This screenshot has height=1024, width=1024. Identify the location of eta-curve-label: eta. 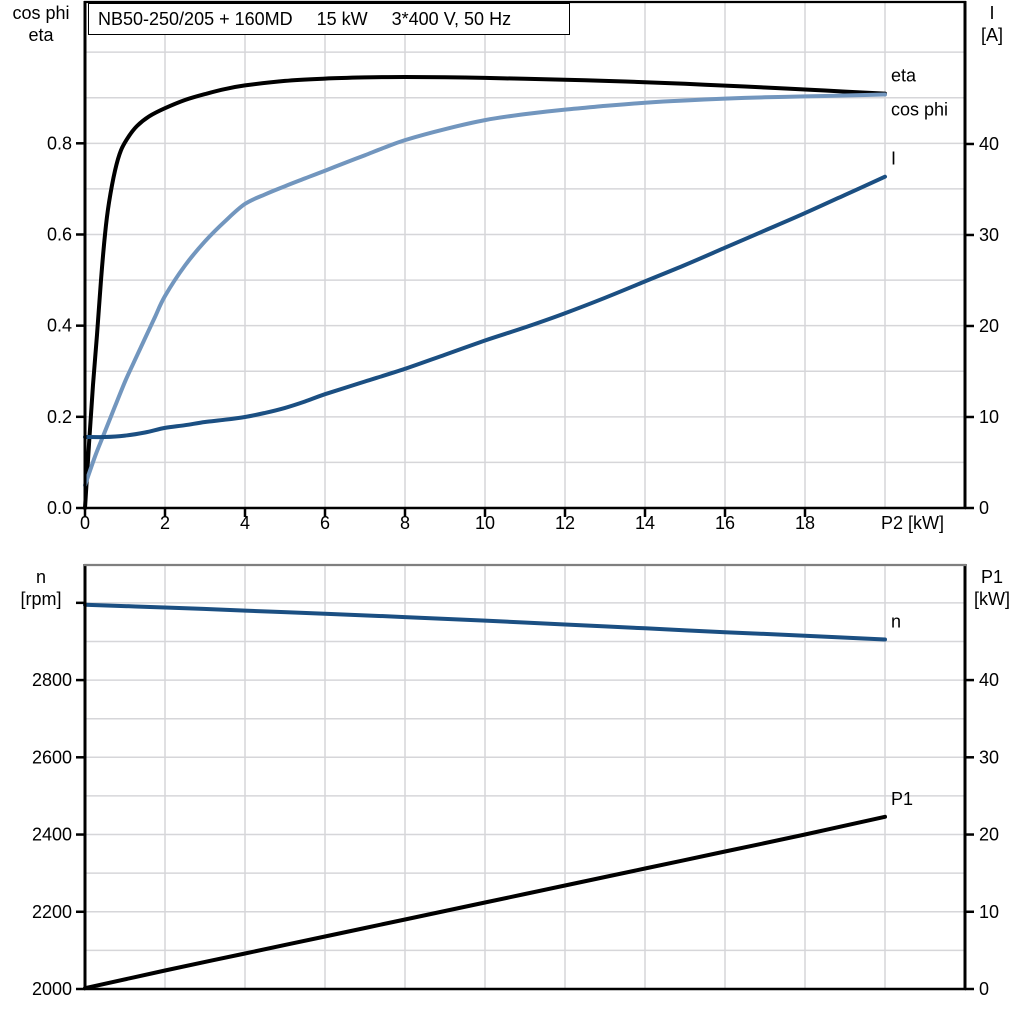
(904, 76).